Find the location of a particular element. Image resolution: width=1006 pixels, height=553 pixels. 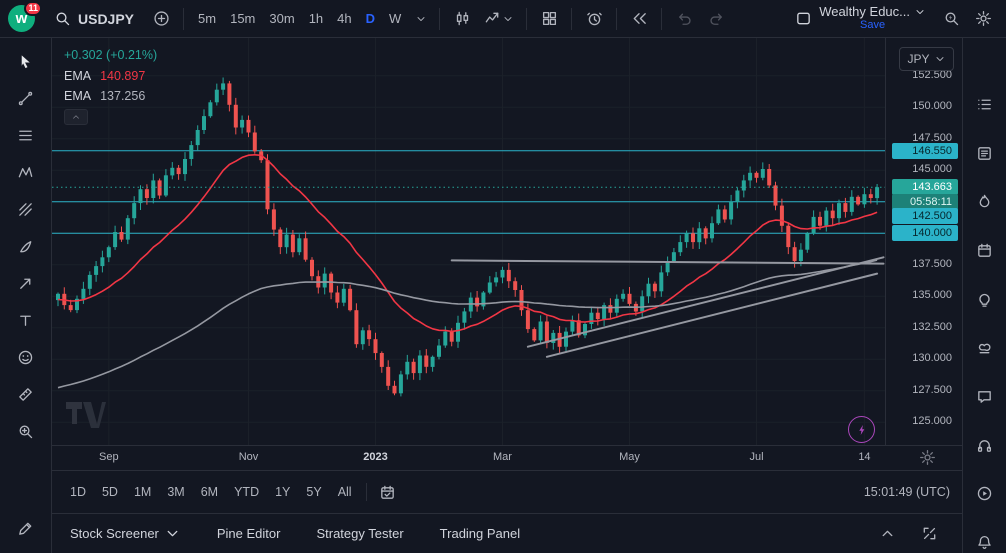

undo-icon is located at coordinates (684, 18).